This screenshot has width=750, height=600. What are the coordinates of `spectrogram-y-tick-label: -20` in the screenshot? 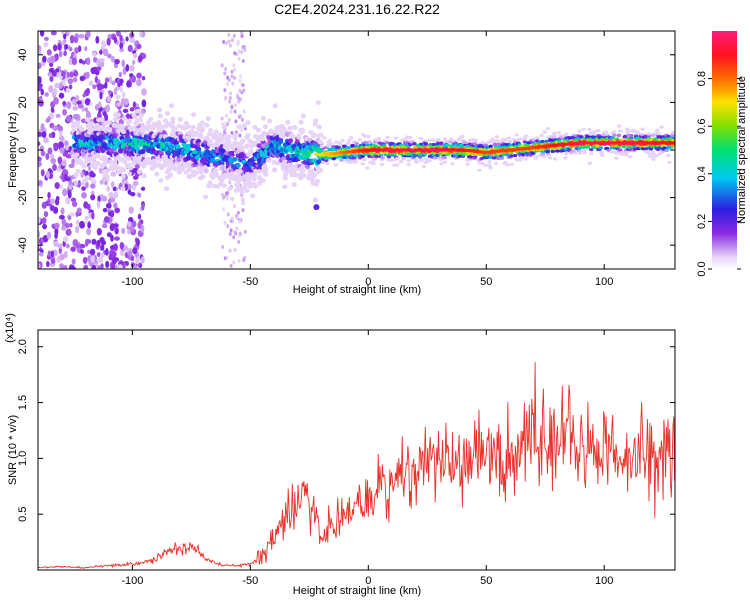 It's located at (23, 198).